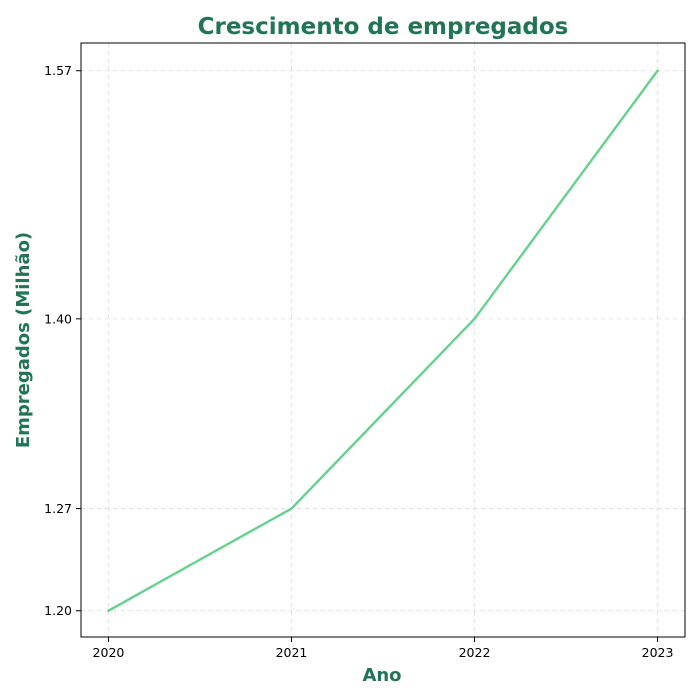 Image resolution: width=700 pixels, height=700 pixels. Describe the element at coordinates (23, 340) in the screenshot. I see `y-axis-label: Empregados (Milhão)` at that location.